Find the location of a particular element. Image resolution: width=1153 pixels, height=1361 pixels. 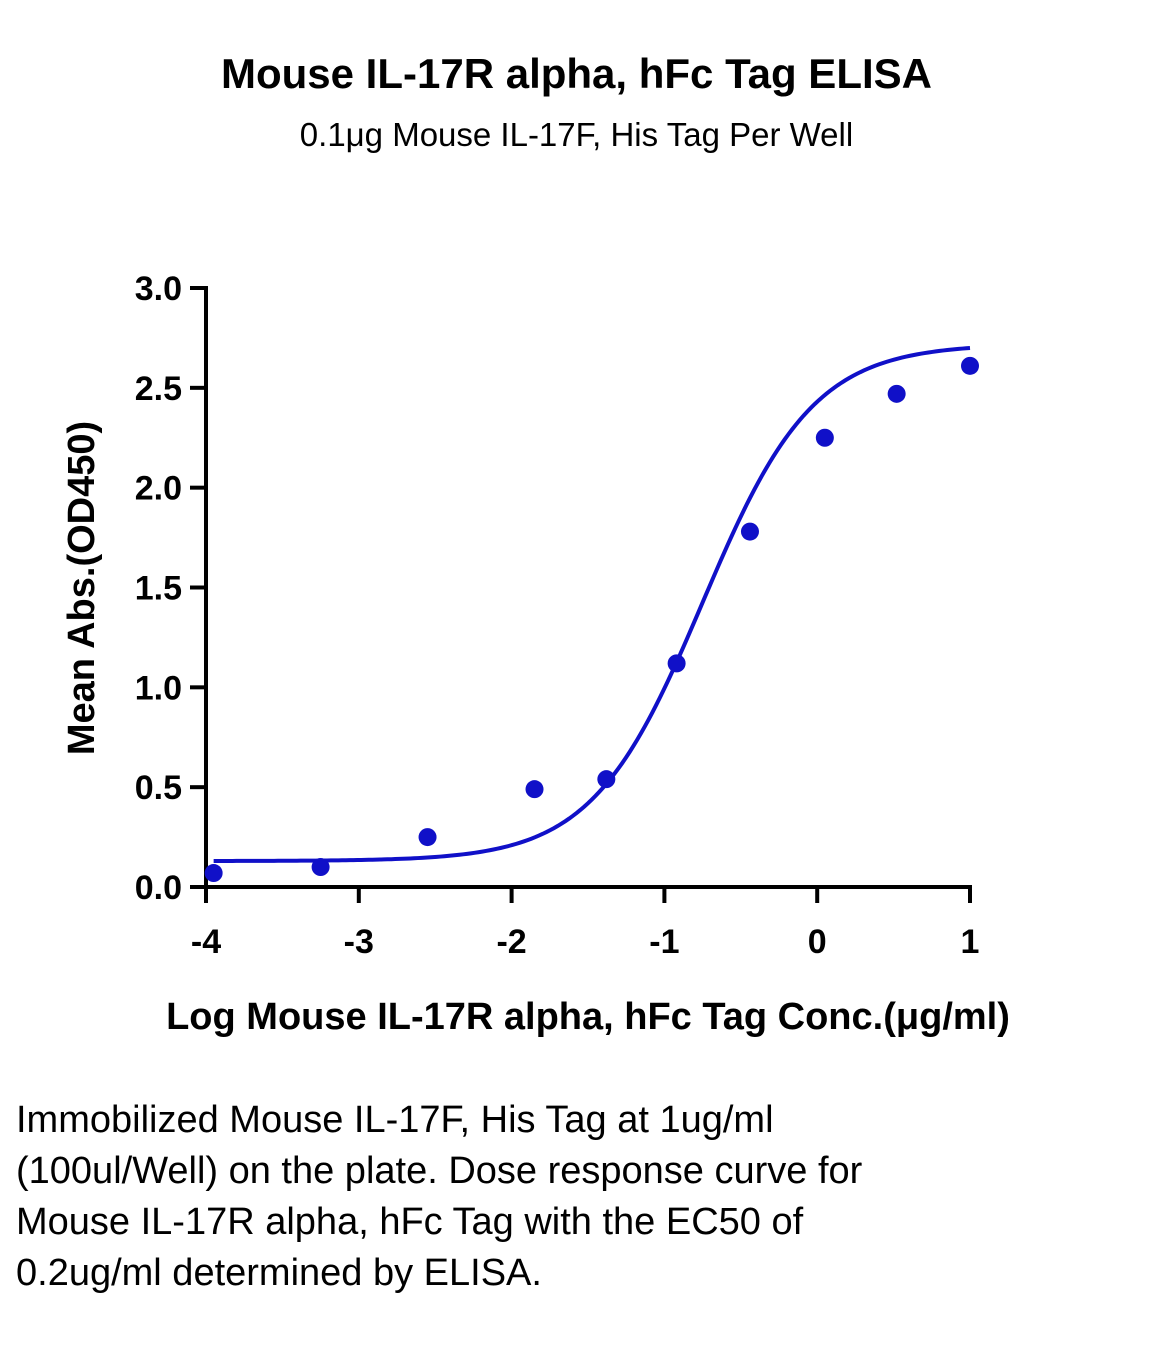

x-tick-label: 1 is located at coordinates (970, 942).